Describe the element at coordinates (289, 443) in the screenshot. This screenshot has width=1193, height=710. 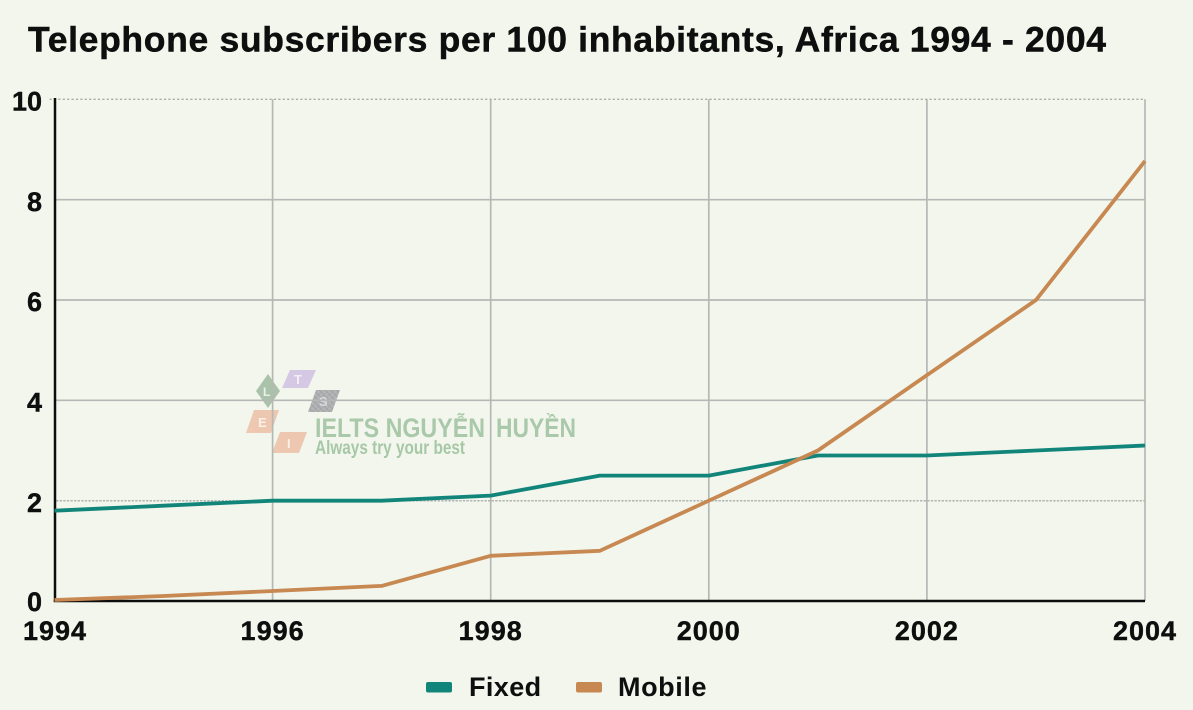
I see `svg-text: I` at that location.